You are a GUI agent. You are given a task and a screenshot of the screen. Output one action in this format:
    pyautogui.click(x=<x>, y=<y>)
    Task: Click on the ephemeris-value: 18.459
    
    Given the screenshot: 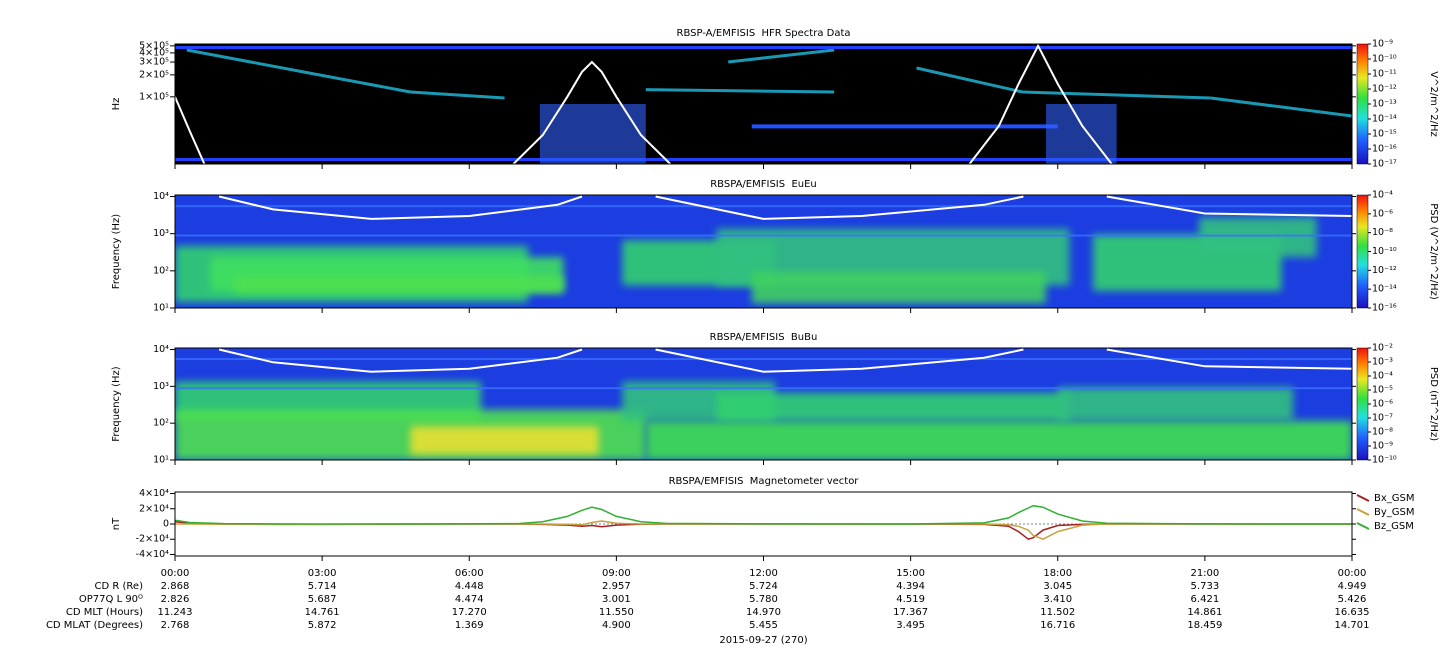 What is the action you would take?
    pyautogui.click(x=1204, y=625)
    